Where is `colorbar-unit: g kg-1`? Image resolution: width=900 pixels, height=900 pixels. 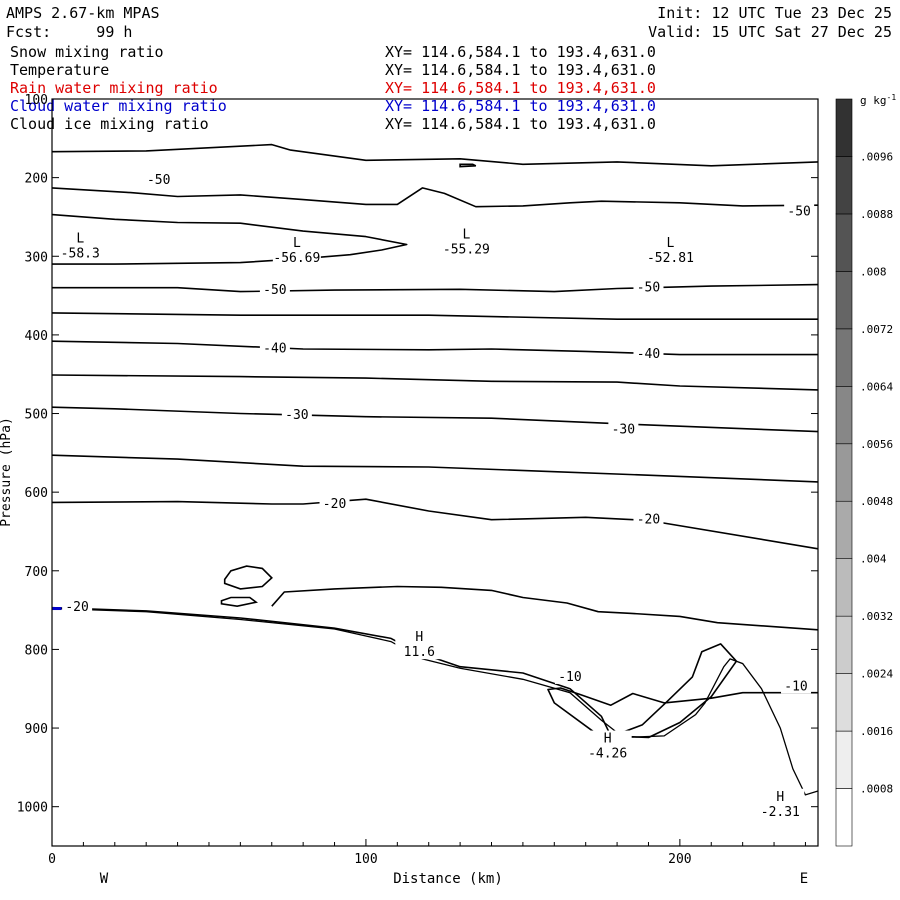 colorbar-unit: g kg-1 is located at coordinates (878, 100).